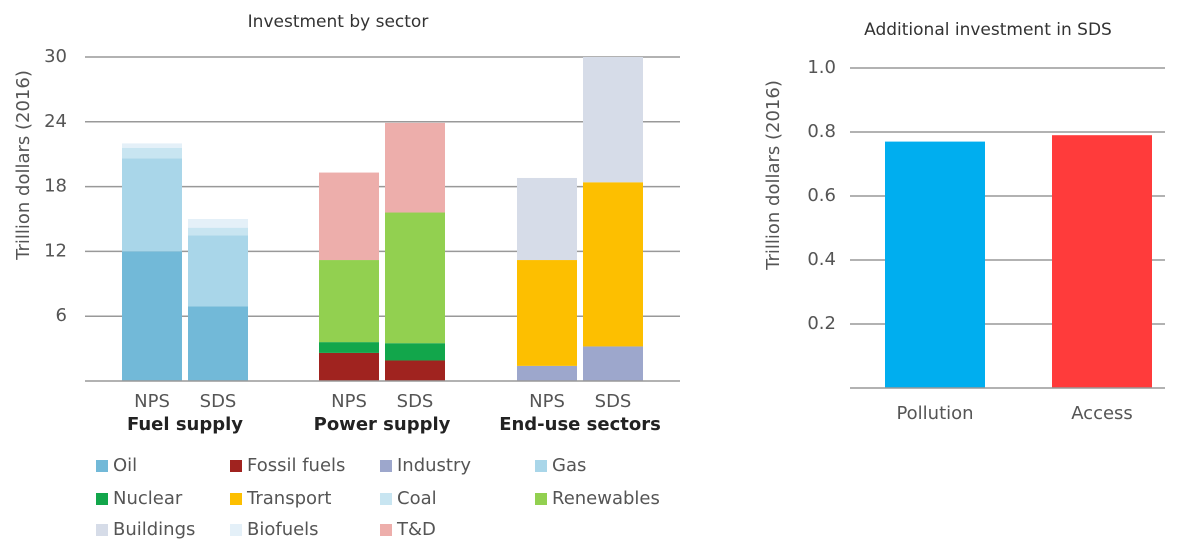 The height and width of the screenshot is (540, 1177). I want to click on group-label: End-use sectors, so click(580, 424).